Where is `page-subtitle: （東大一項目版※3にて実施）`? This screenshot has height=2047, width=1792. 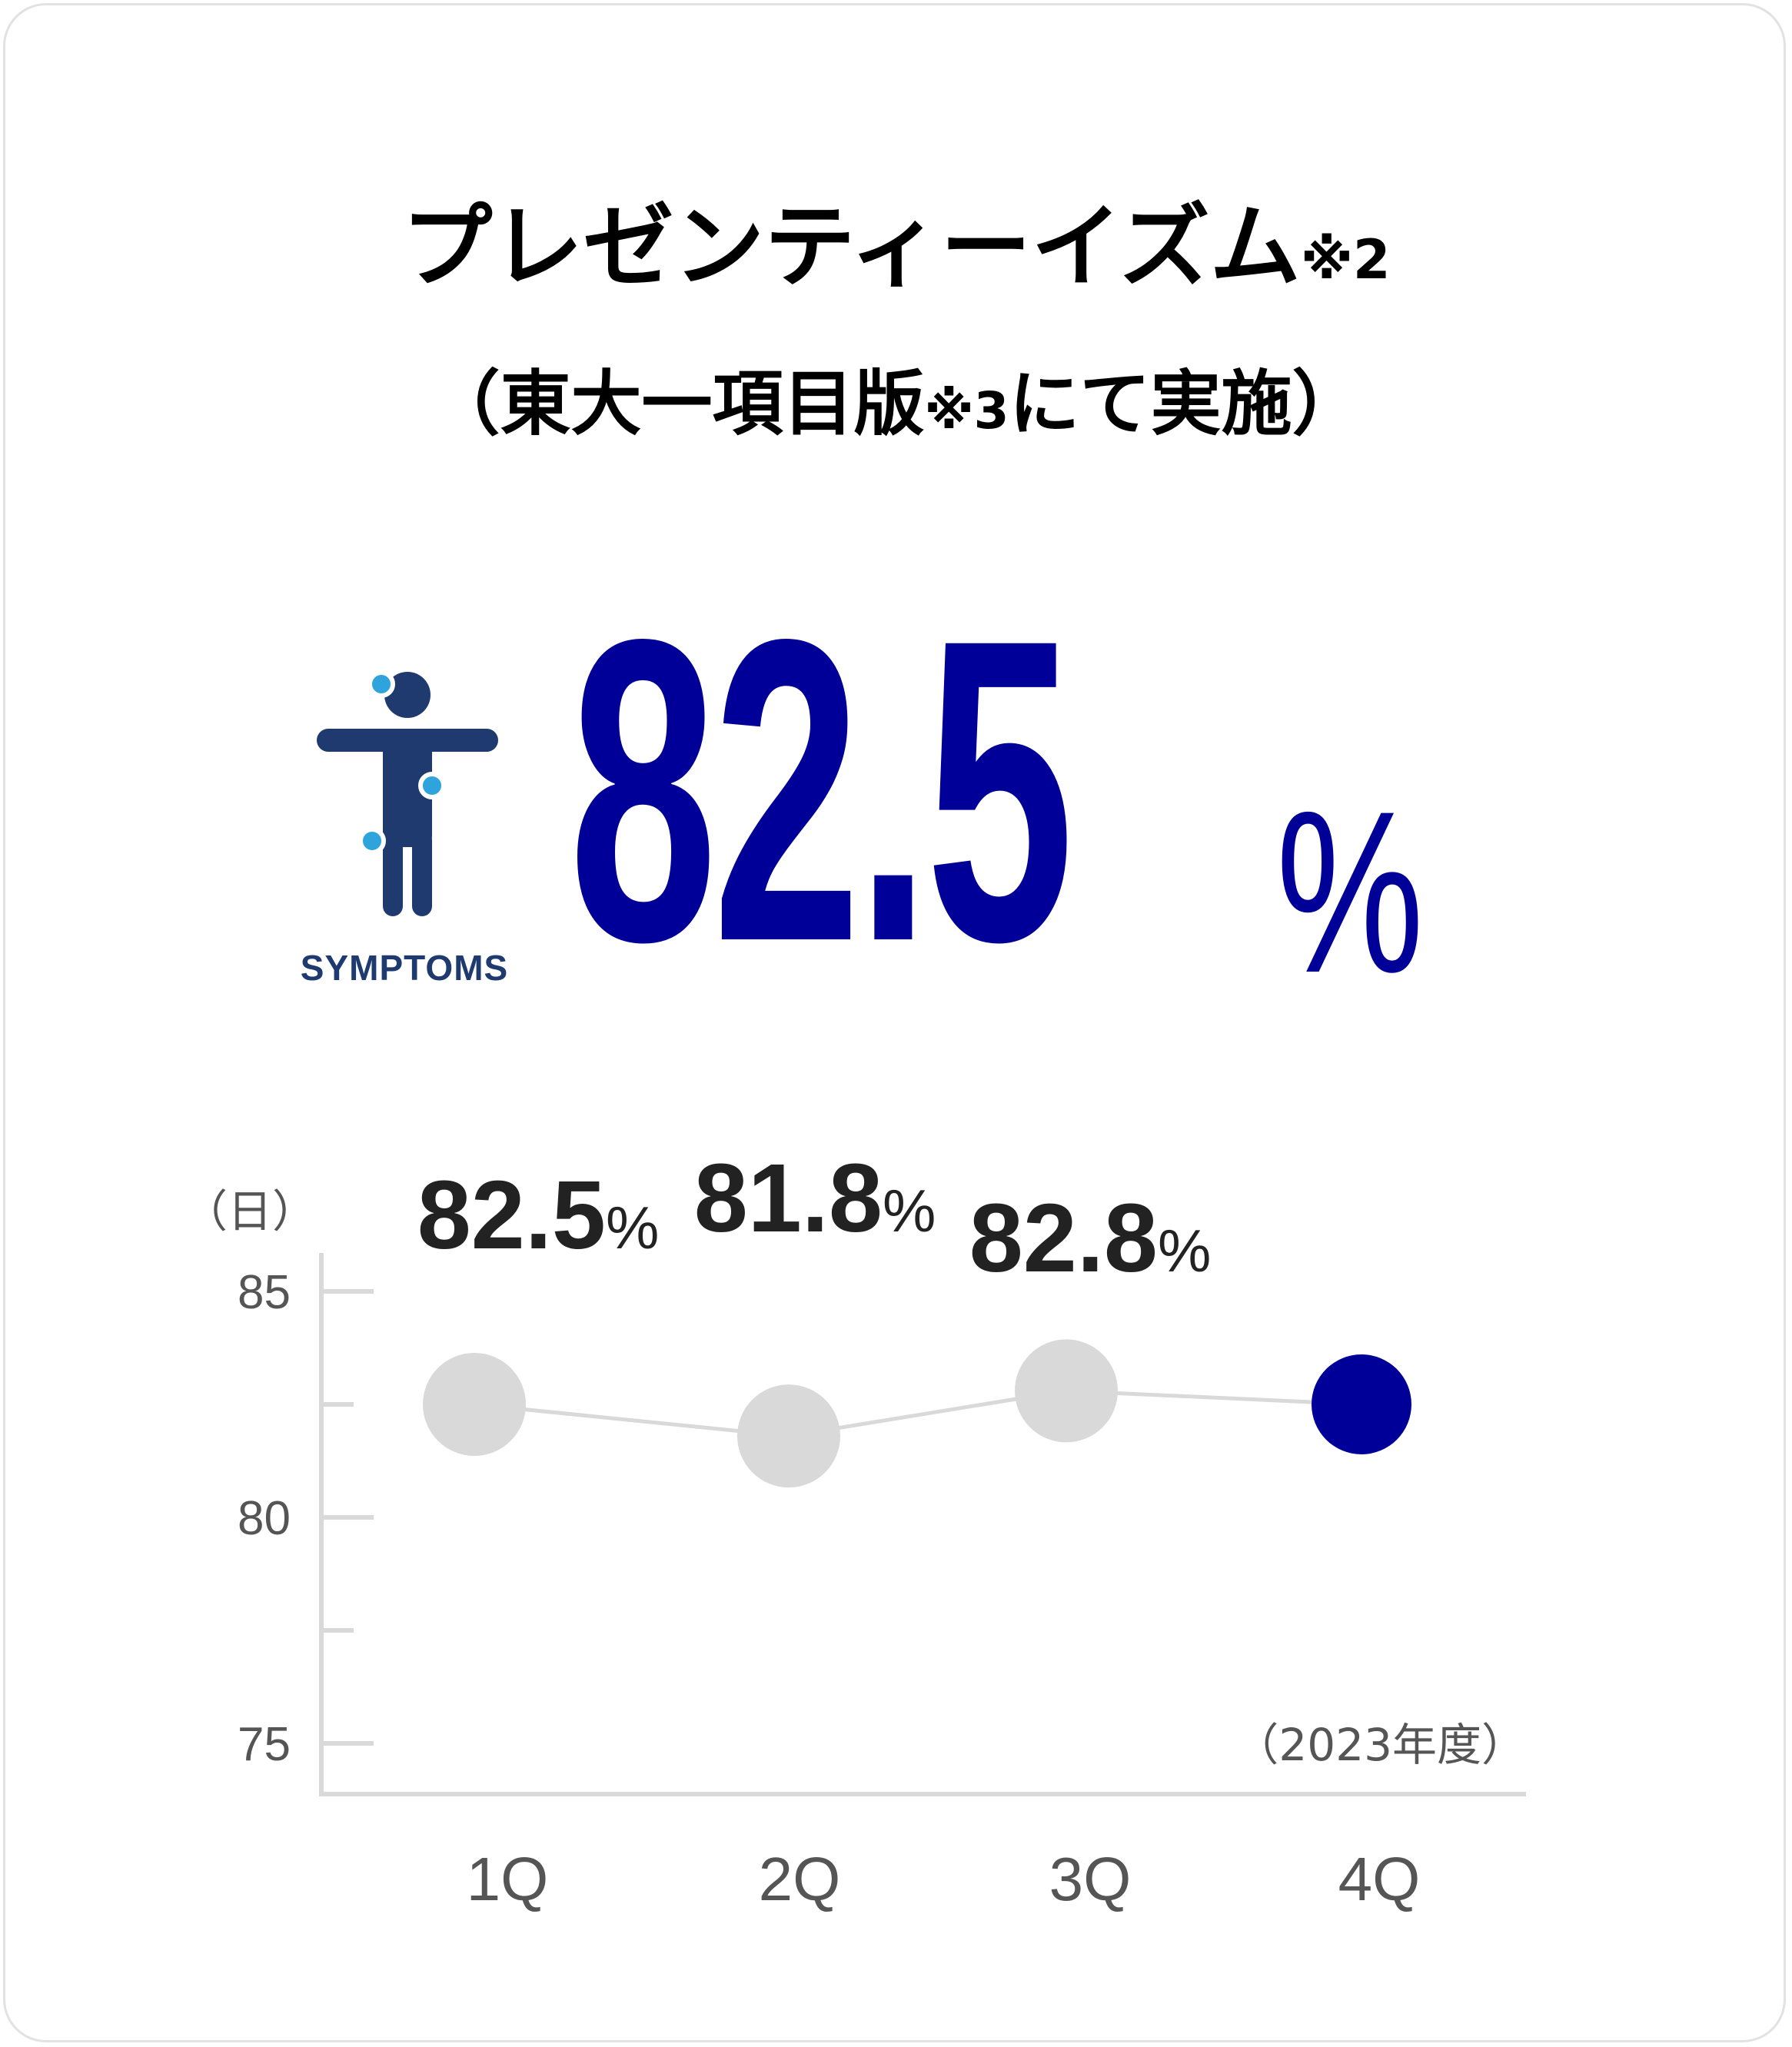 page-subtitle: （東大一項目版※3にて実施） is located at coordinates (896, 404).